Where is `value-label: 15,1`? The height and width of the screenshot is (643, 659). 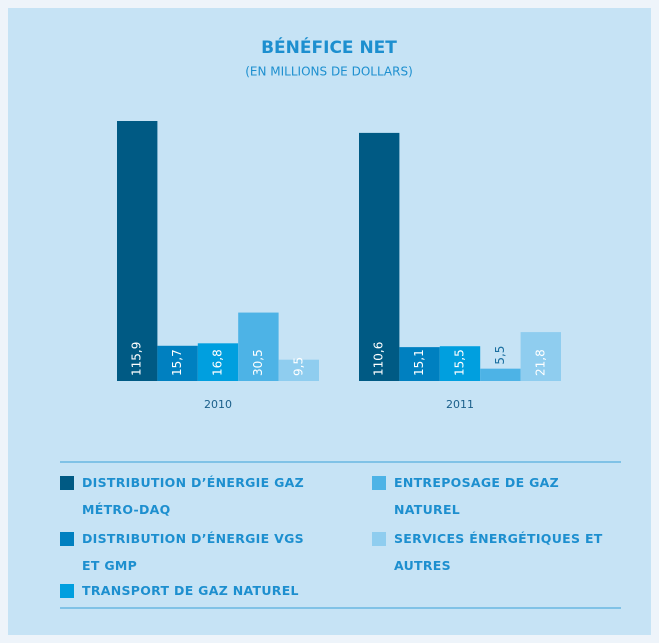 value-label: 15,1 is located at coordinates (419, 362).